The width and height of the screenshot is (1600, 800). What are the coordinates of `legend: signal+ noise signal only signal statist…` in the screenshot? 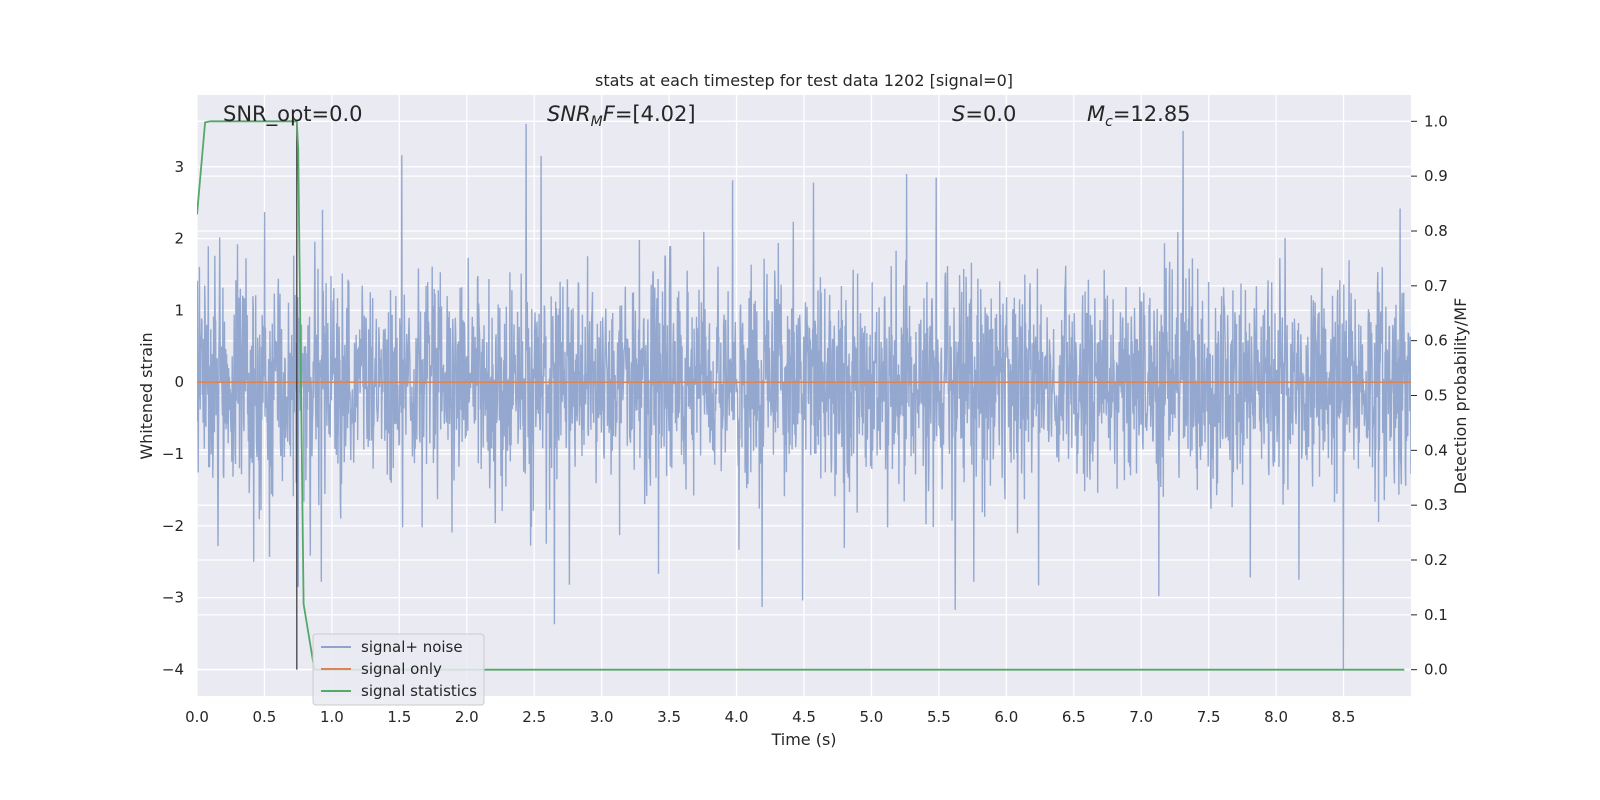 It's located at (398, 669).